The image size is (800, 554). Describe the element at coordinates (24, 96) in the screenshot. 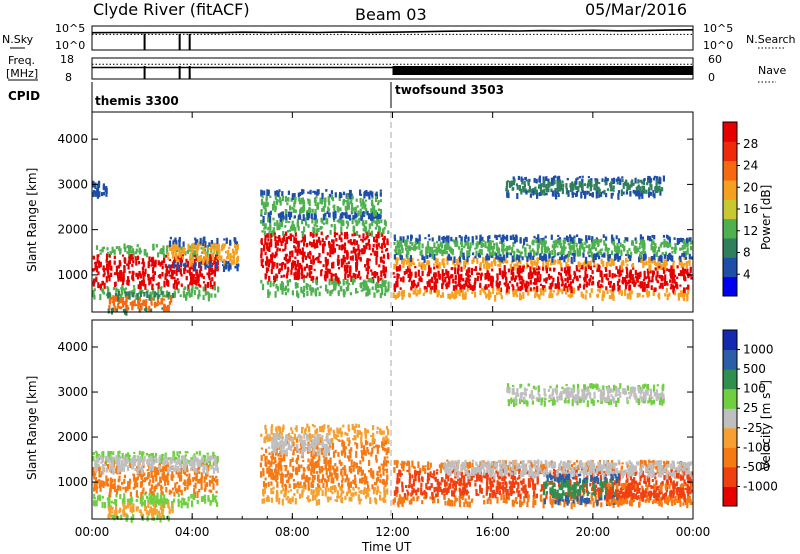

I see `cpid-label: CPID` at that location.